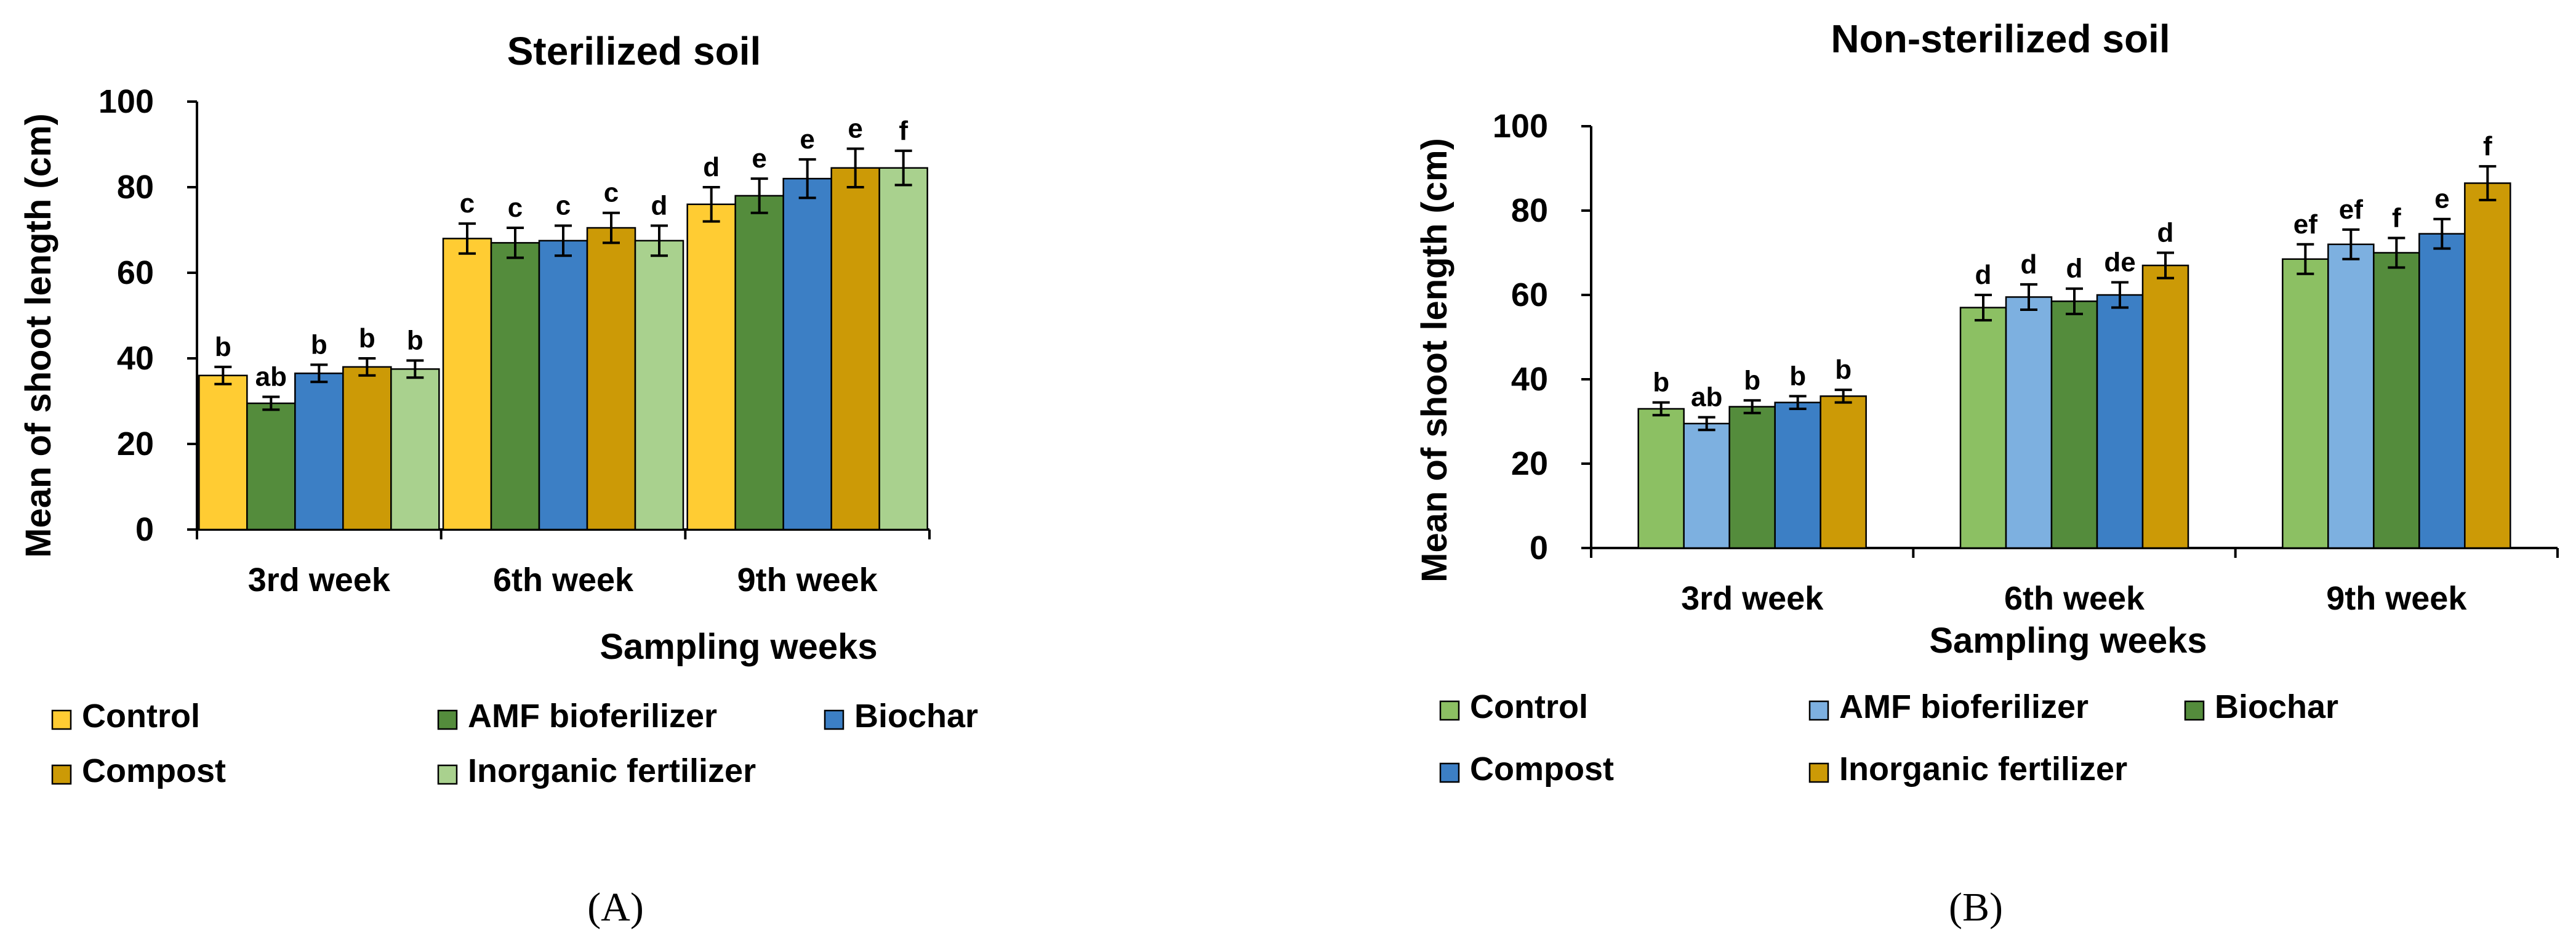 The width and height of the screenshot is (2576, 947). I want to click on chart-b-ytick-label: 100, so click(1521, 126).